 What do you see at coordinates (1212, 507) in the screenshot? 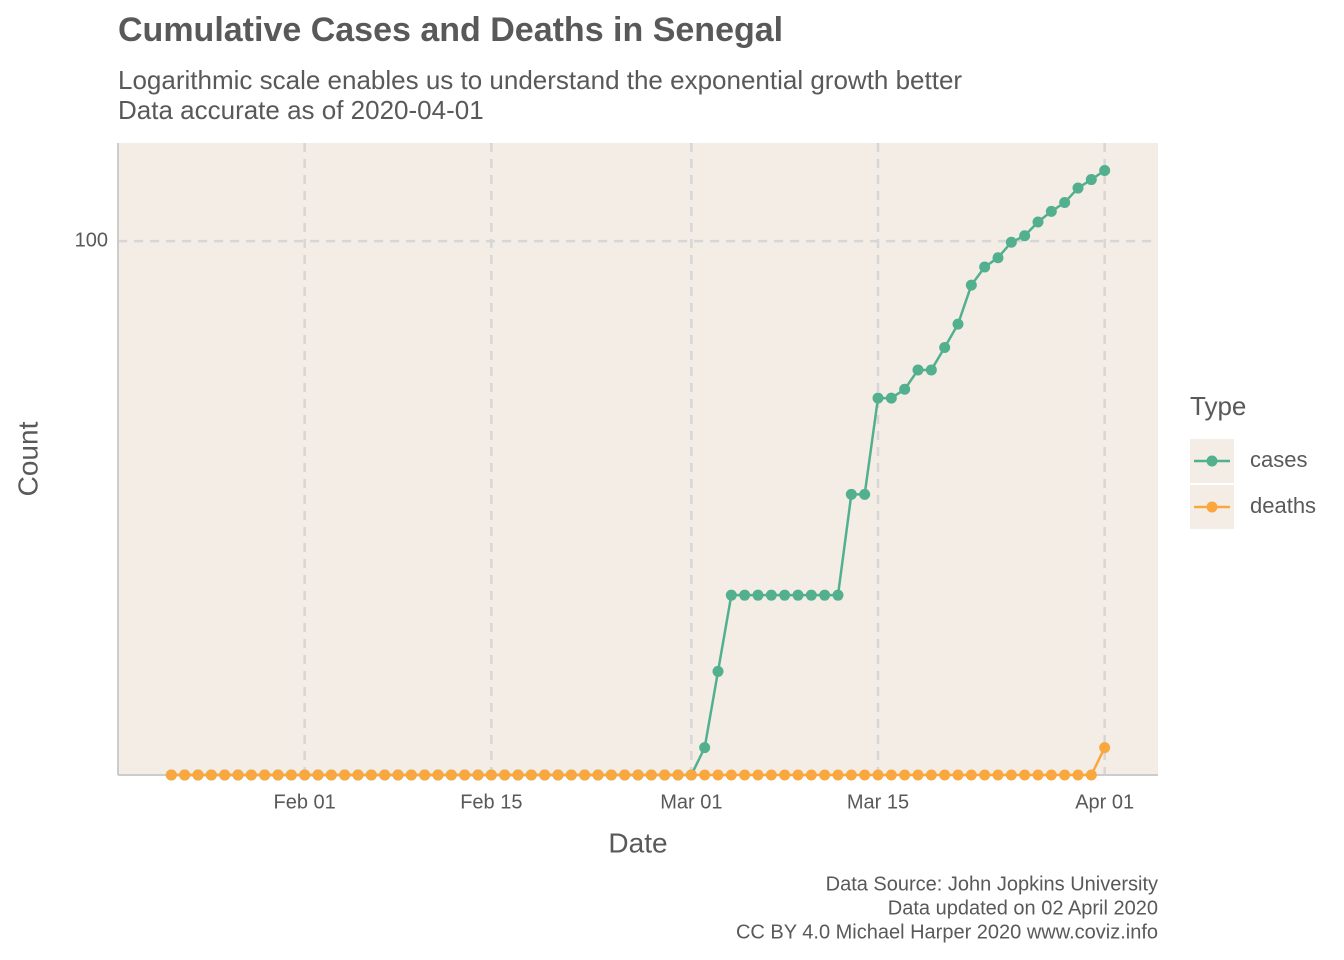
I see `legend-point` at bounding box center [1212, 507].